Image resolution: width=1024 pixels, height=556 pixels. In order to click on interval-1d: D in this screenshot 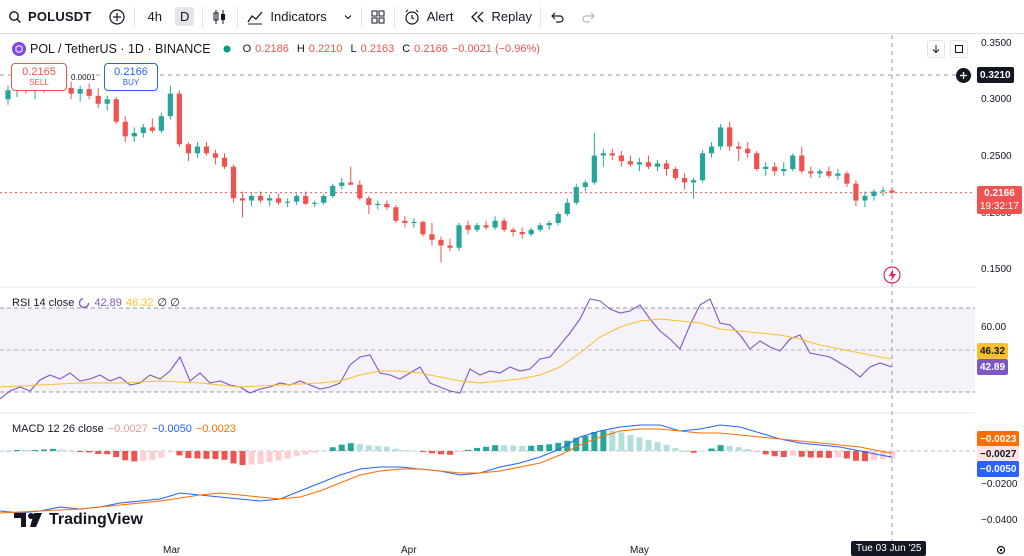, I will do `click(184, 16)`.